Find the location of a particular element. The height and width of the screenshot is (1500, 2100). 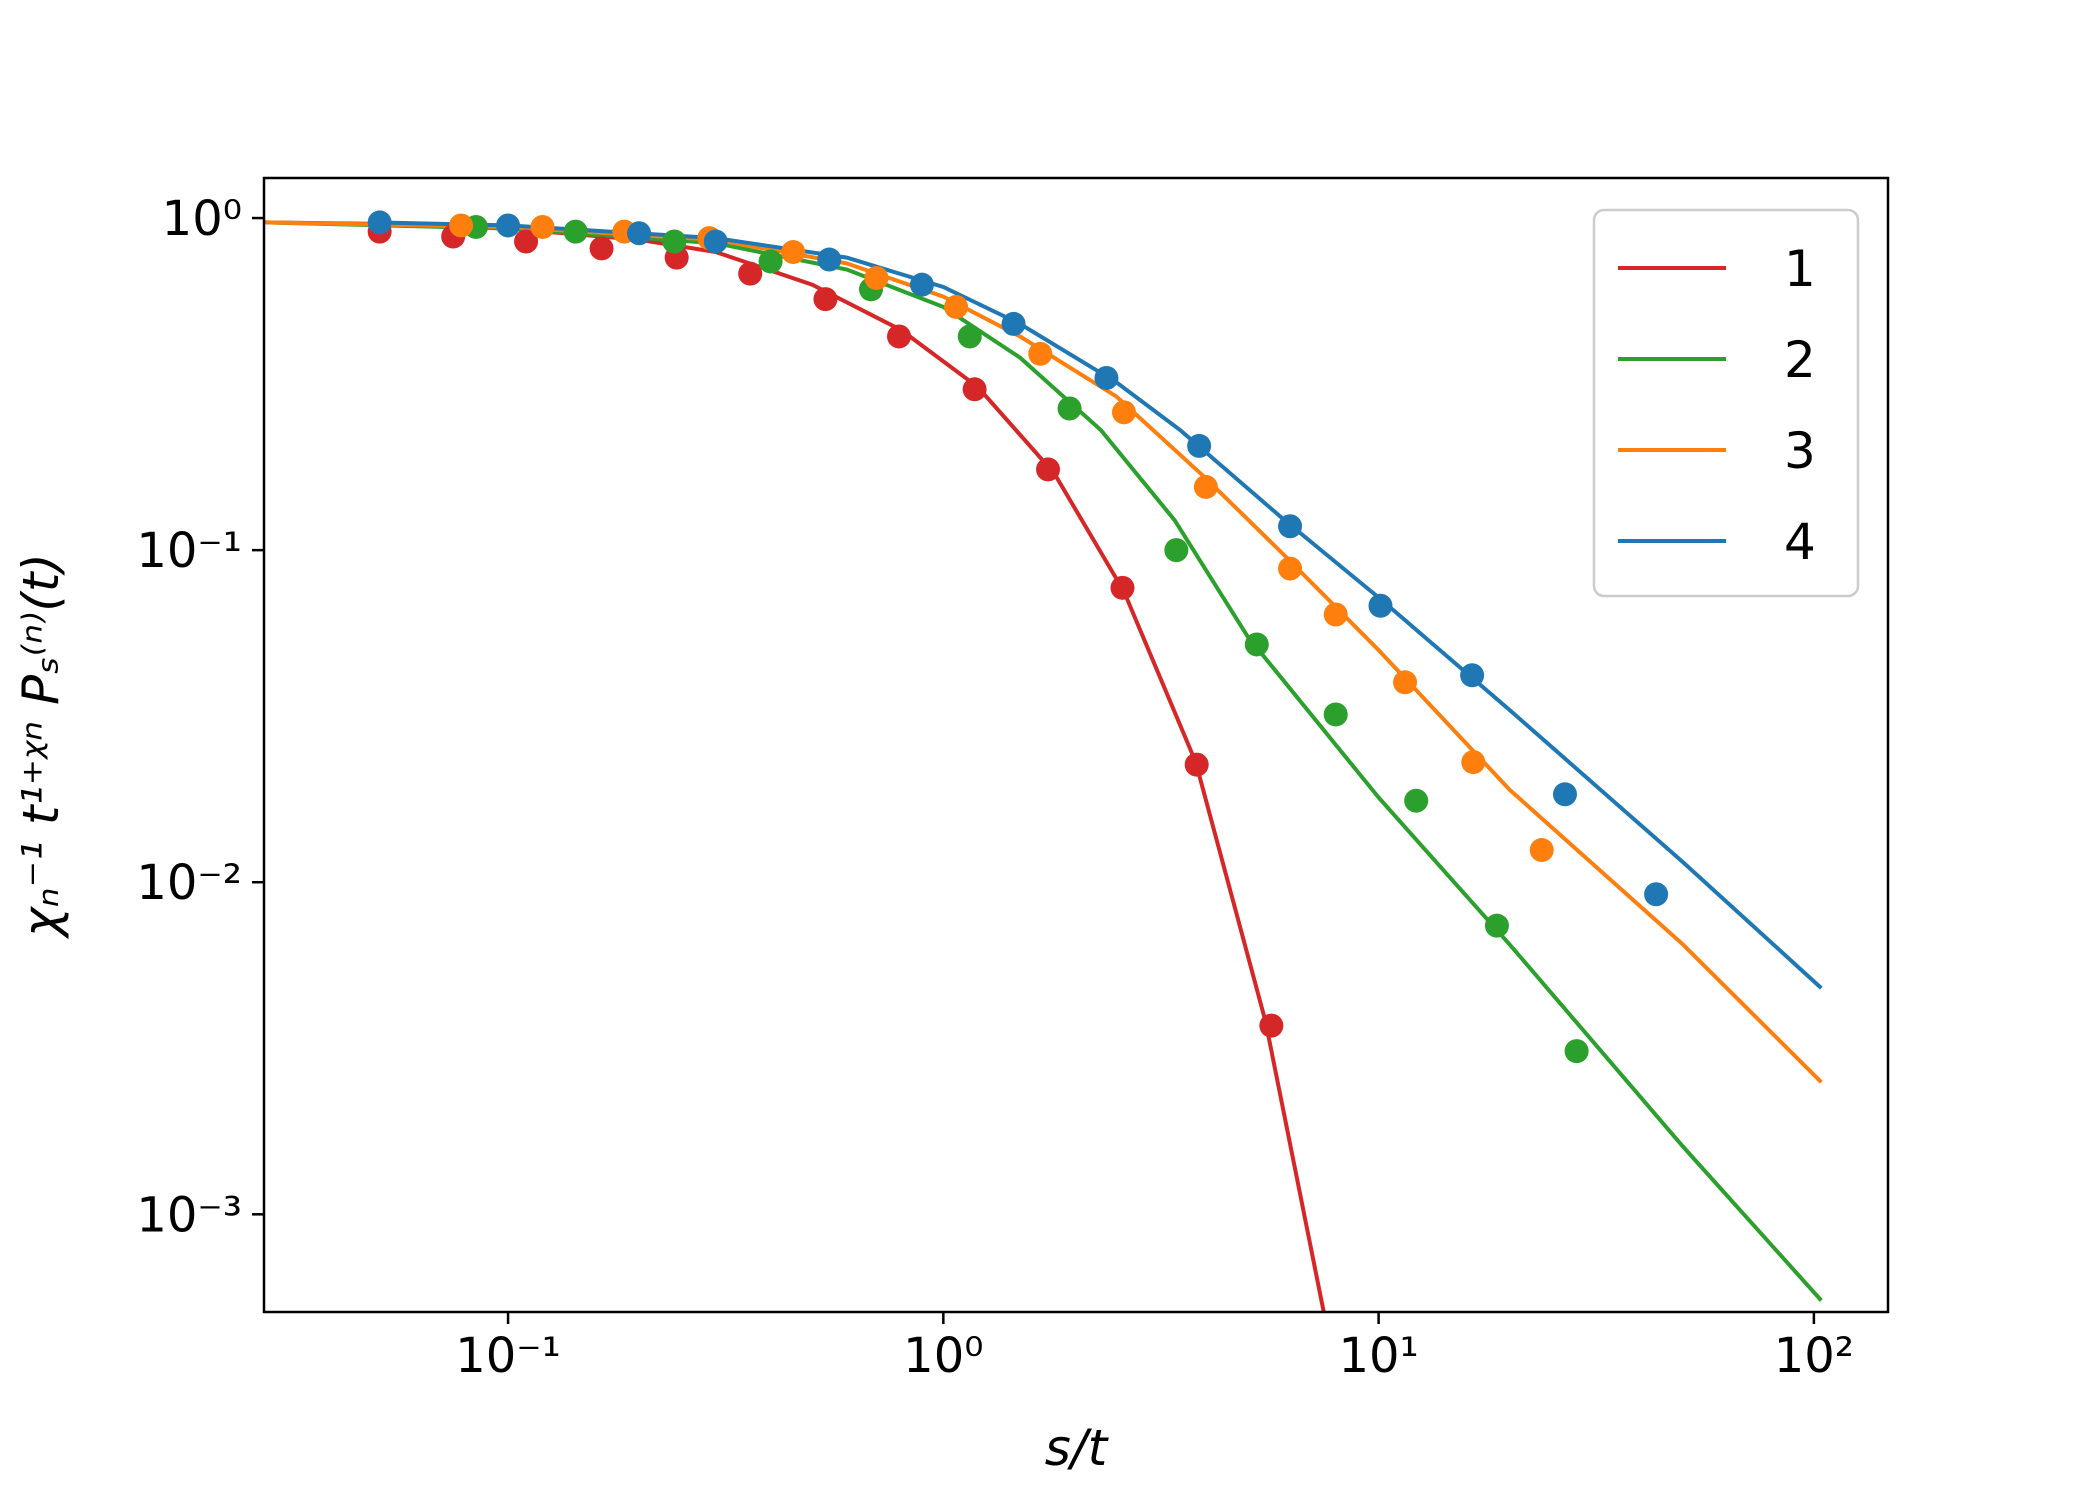

y-tick-label: 10⁰ is located at coordinates (202, 219).